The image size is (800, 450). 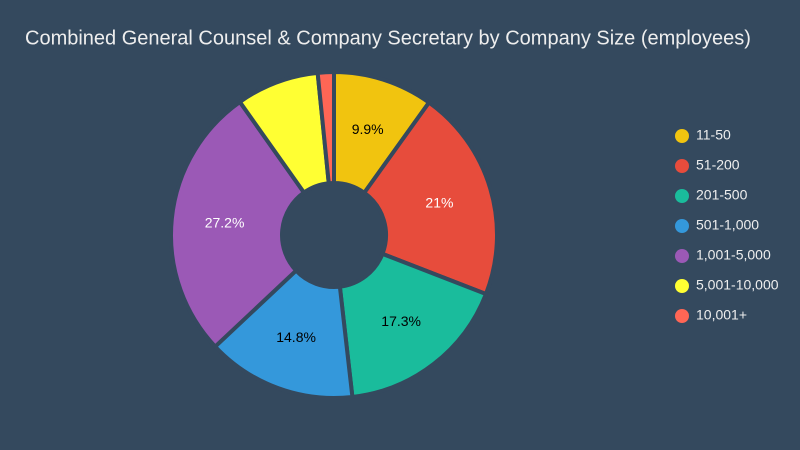 I want to click on legend-label: 1,001-5,000, so click(x=733, y=255).